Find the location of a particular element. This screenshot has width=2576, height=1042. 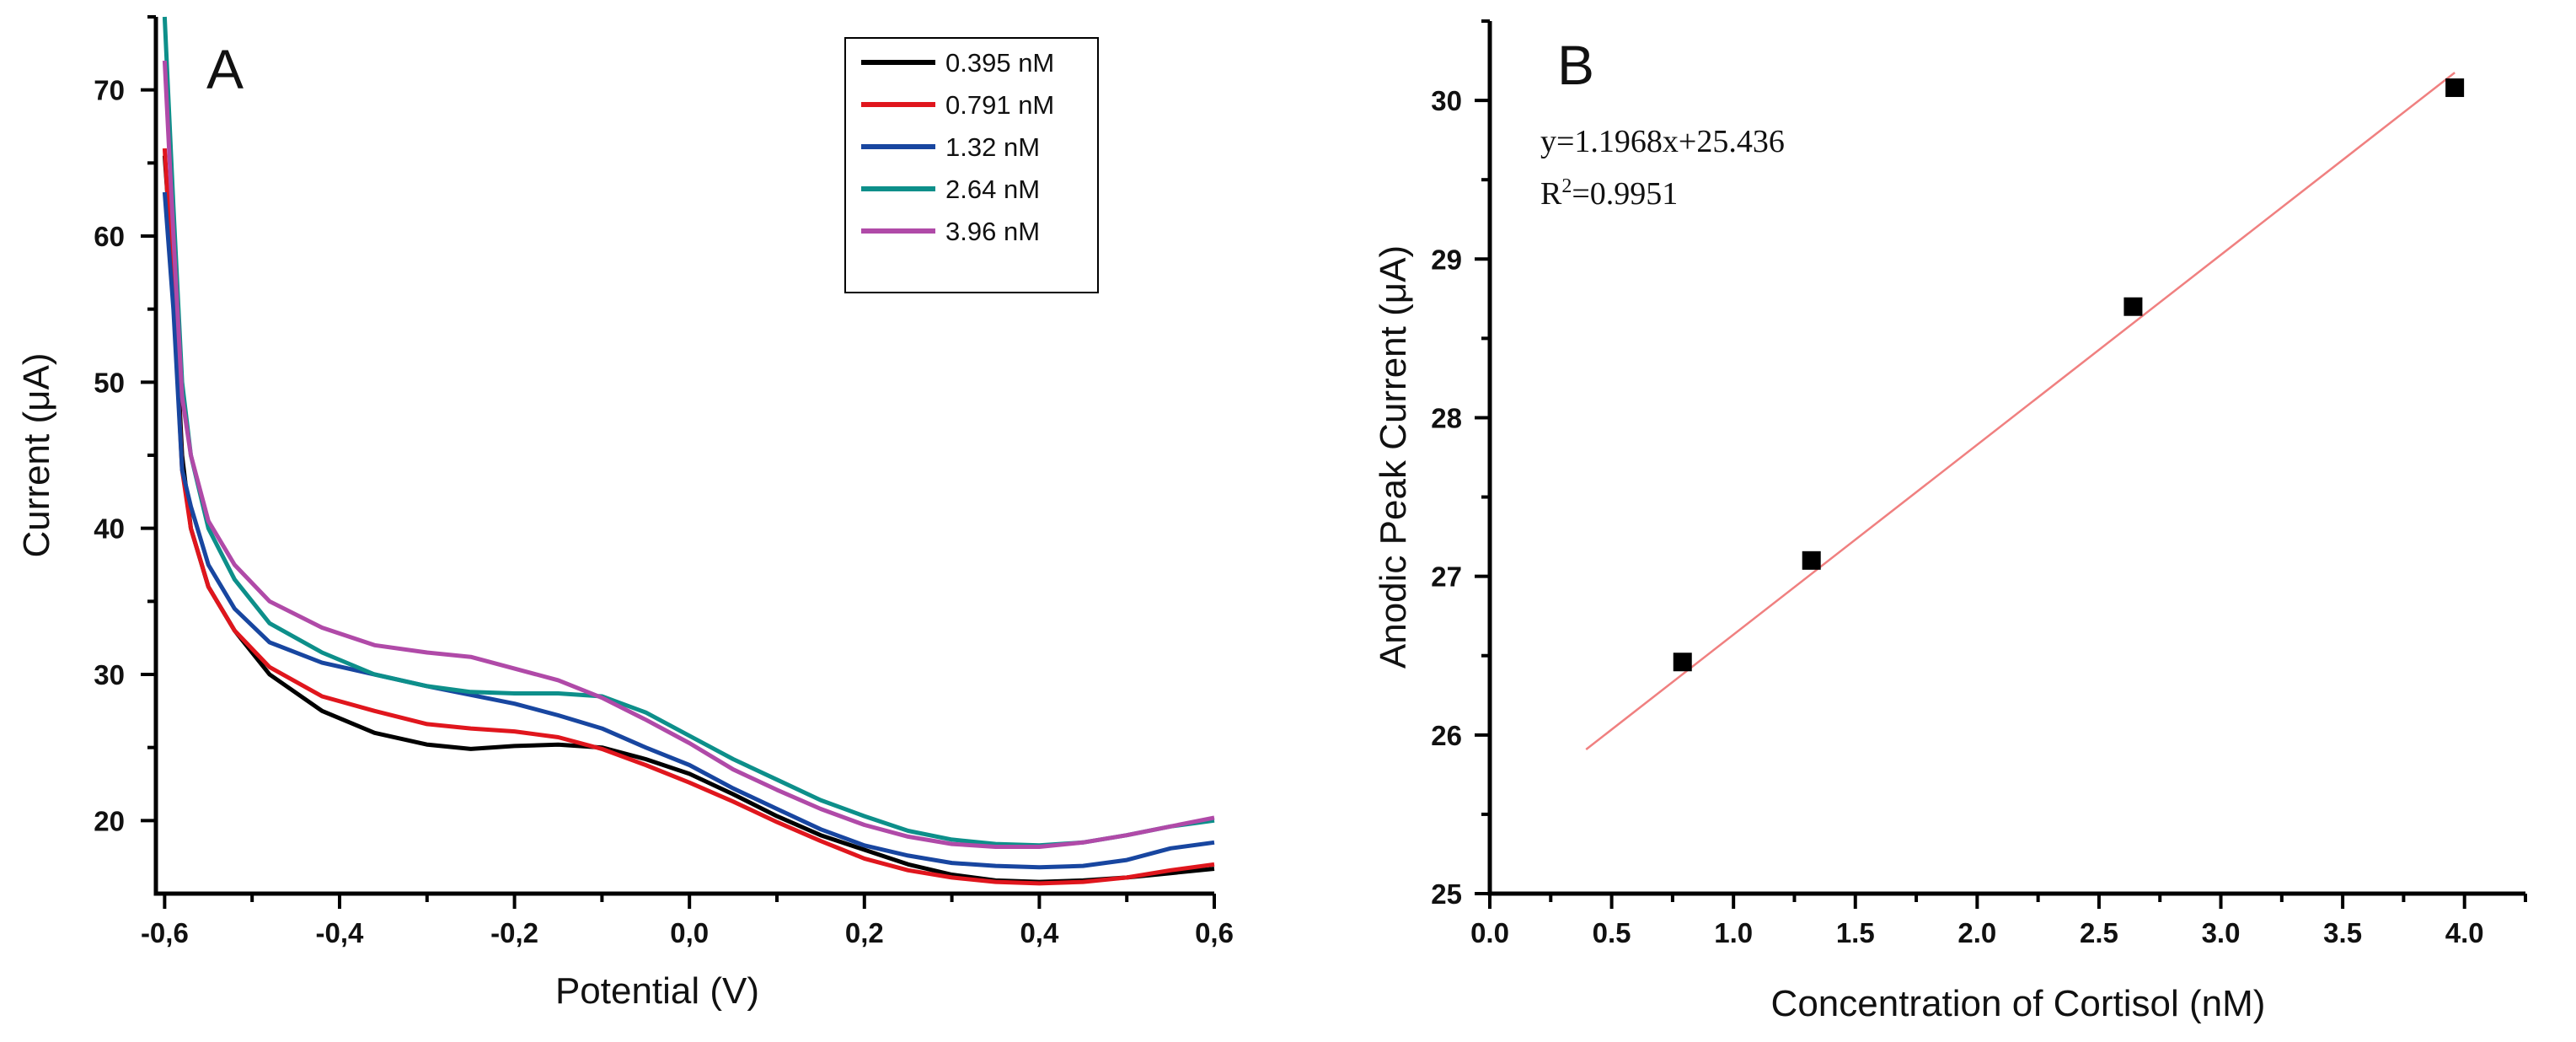

b-x-tick-label: 2.0 is located at coordinates (1976, 933).